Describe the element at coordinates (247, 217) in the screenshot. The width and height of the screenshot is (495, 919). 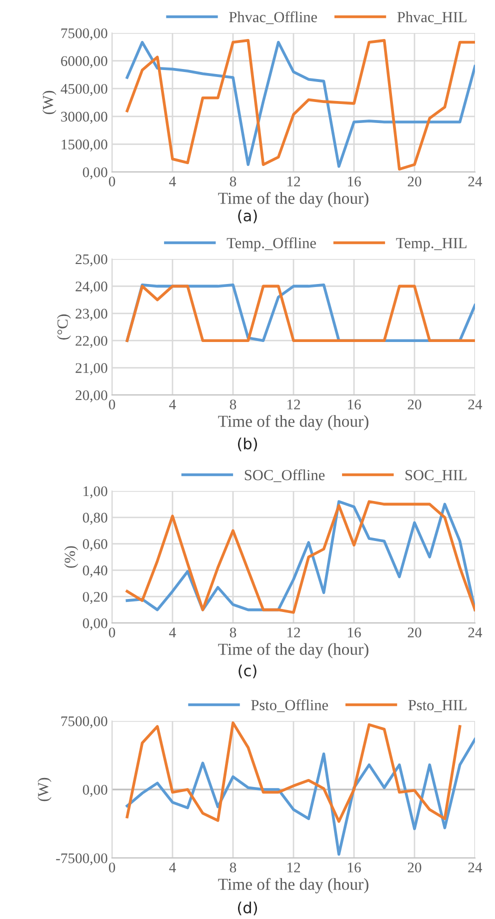
I see `text: (a)` at that location.